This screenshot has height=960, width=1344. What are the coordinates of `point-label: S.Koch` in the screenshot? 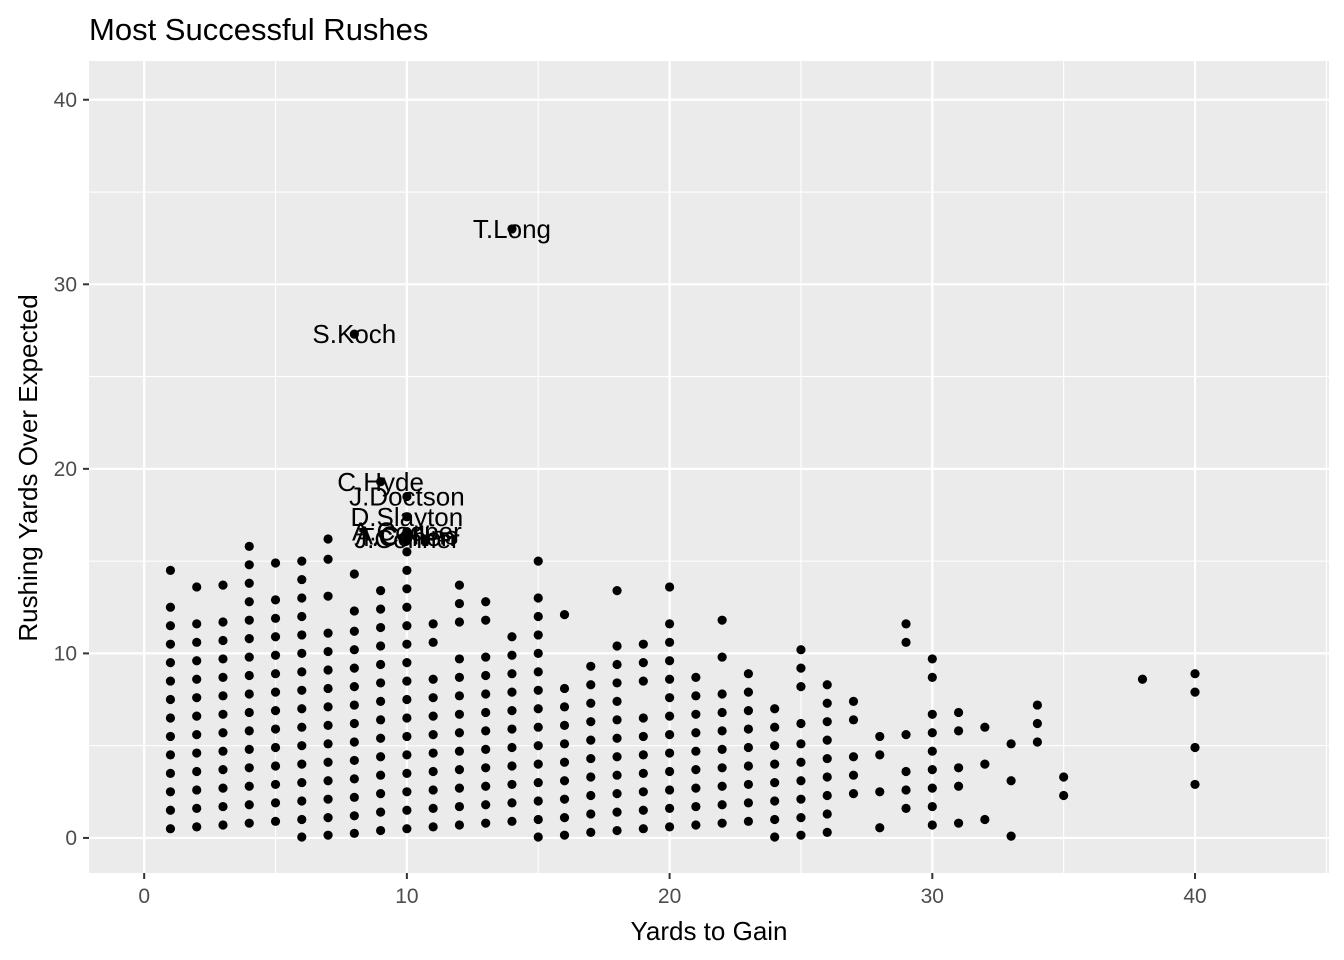 It's located at (354, 334).